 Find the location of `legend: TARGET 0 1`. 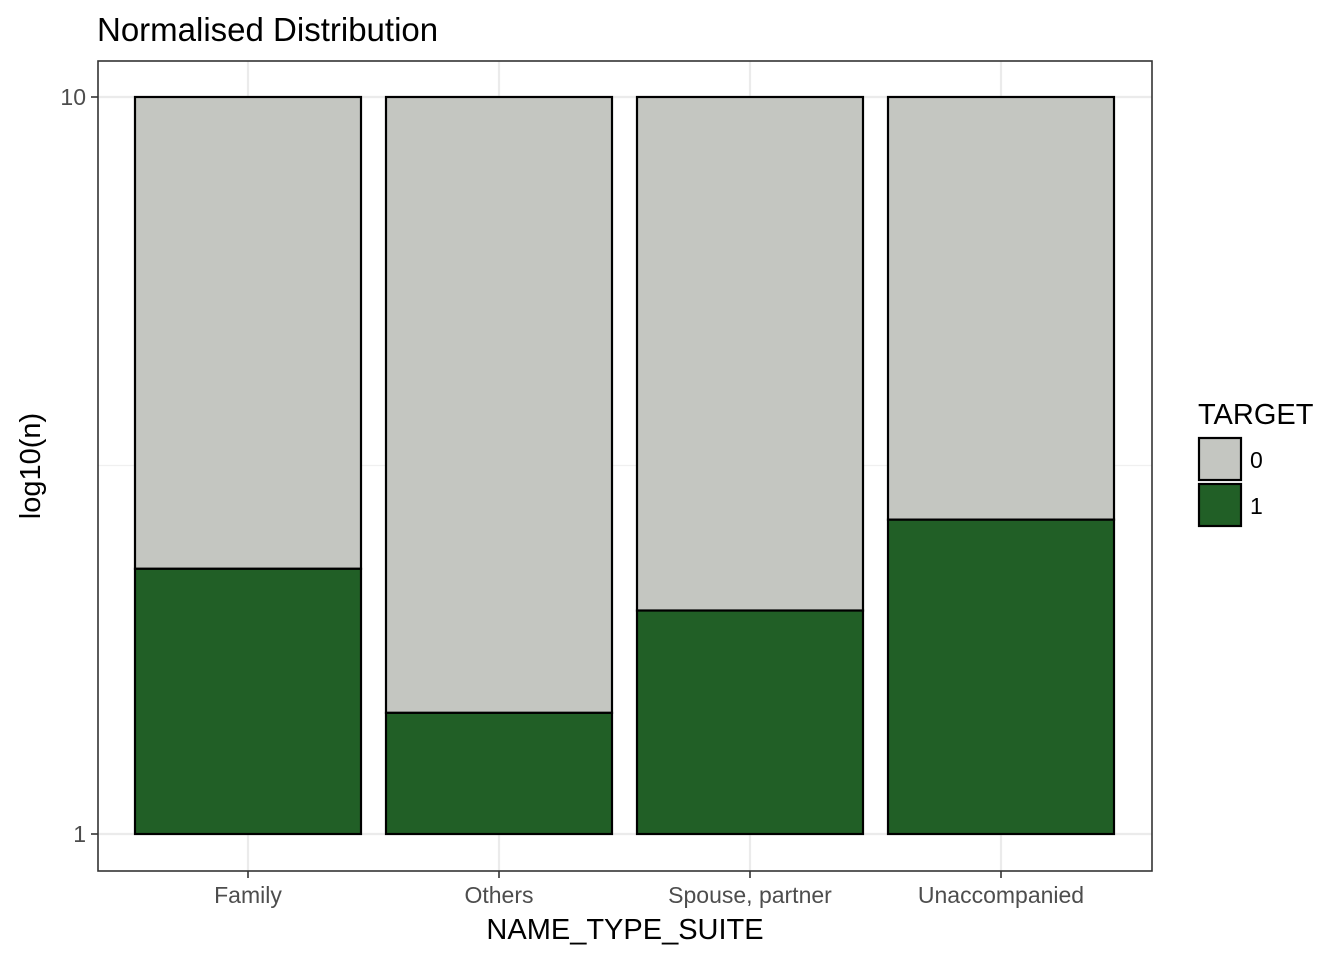

legend: TARGET 0 1 is located at coordinates (1255, 463).